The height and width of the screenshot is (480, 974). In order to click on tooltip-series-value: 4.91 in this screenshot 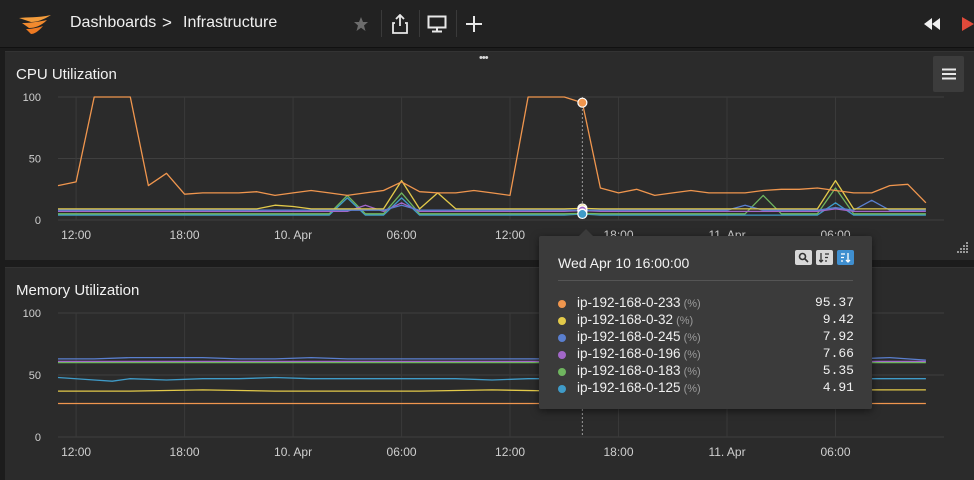, I will do `click(838, 387)`.